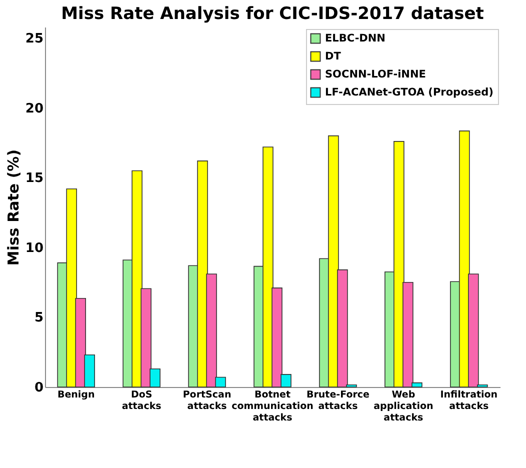  I want to click on y-axis-title: Miss Rate (%), so click(13, 207).